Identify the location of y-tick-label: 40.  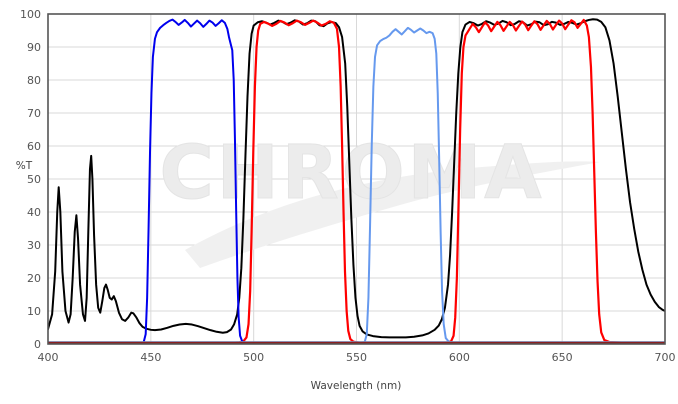
(34, 212).